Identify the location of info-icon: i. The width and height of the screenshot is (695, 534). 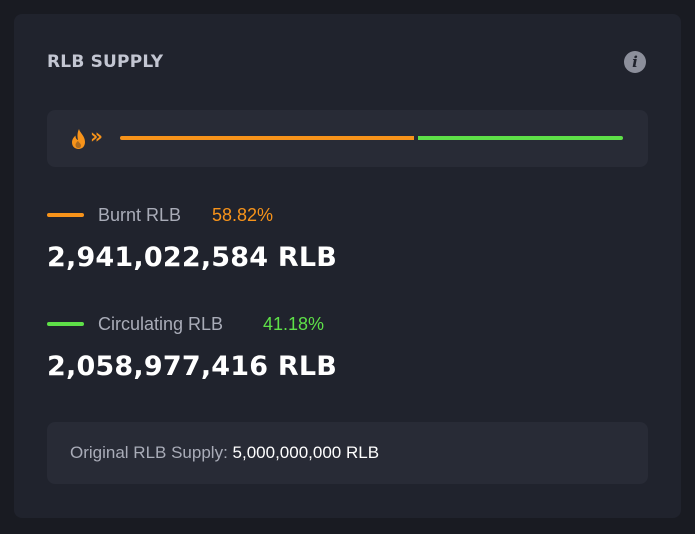
(635, 62).